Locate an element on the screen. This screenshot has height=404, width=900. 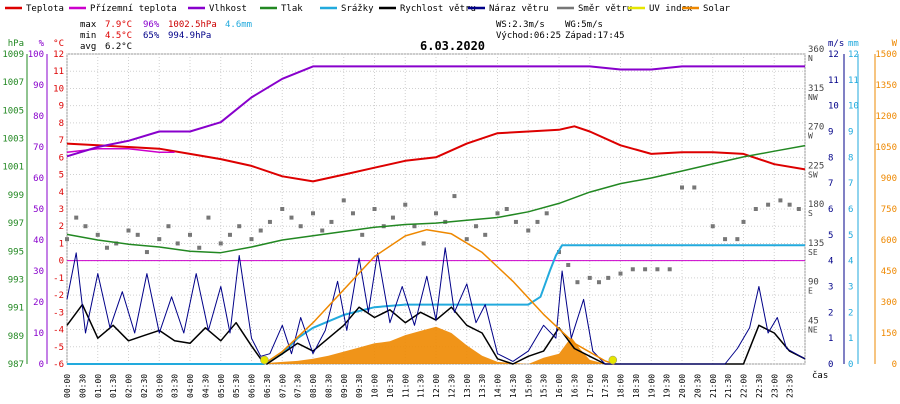
sun-marker is located at coordinates (264, 360).